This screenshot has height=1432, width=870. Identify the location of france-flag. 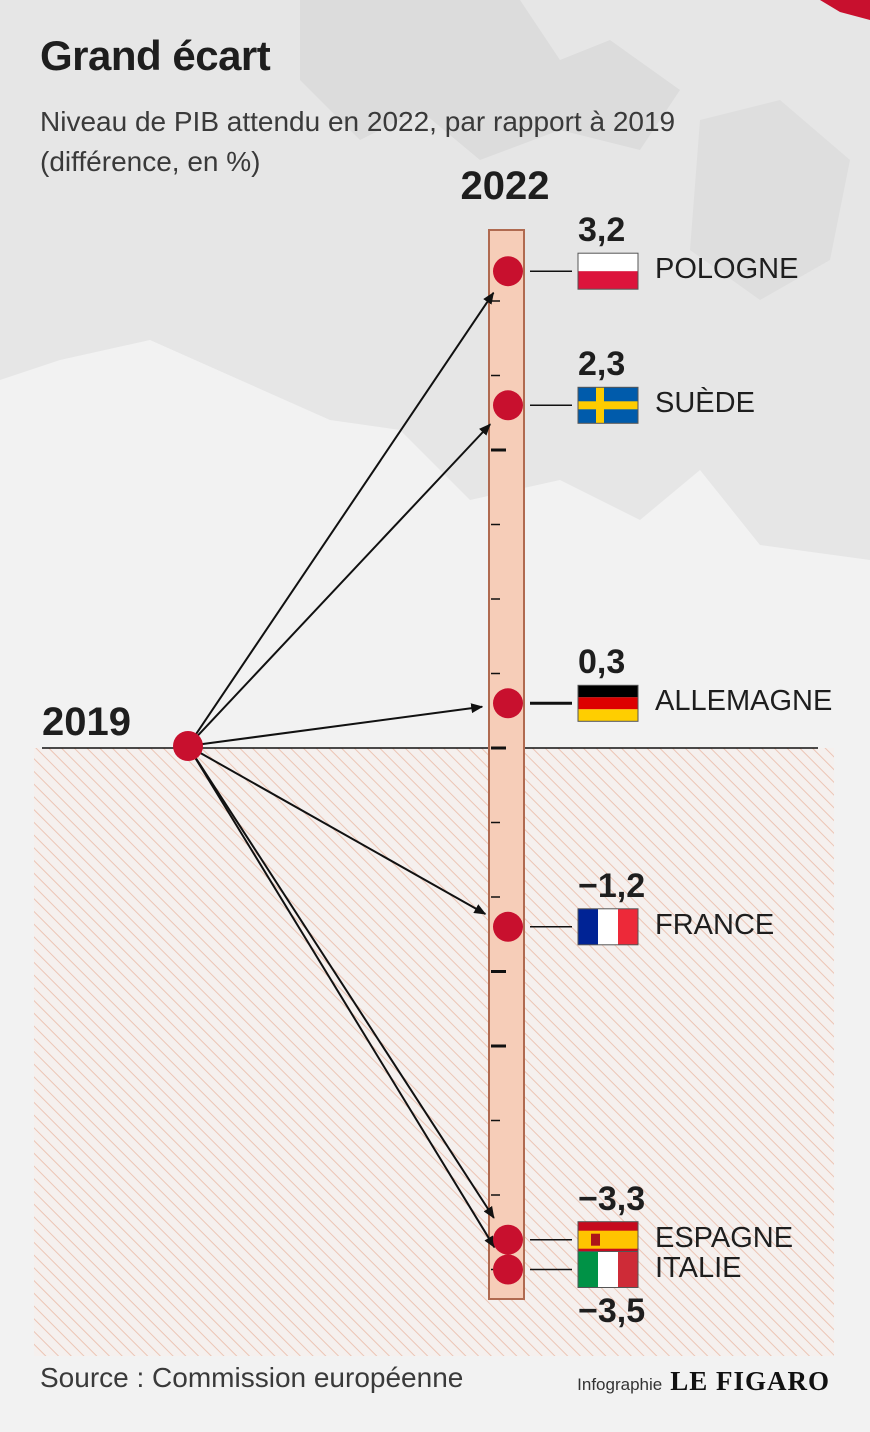
(608, 927).